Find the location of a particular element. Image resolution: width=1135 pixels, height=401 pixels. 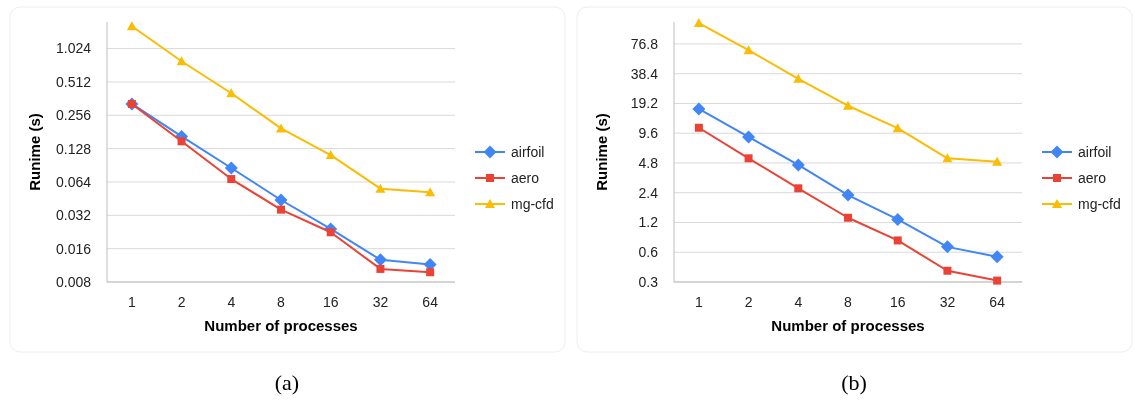

y-tick-label: 9.6 is located at coordinates (648, 133).